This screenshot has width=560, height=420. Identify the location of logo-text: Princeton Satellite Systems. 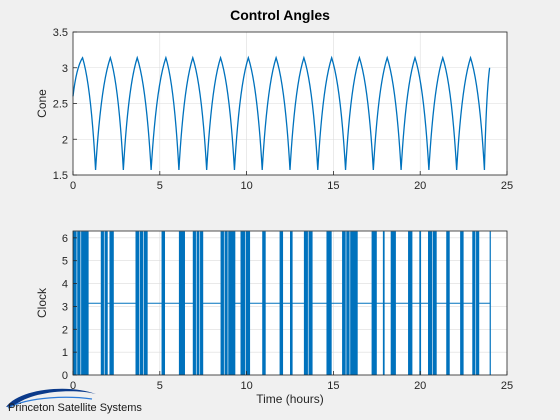
(75, 408).